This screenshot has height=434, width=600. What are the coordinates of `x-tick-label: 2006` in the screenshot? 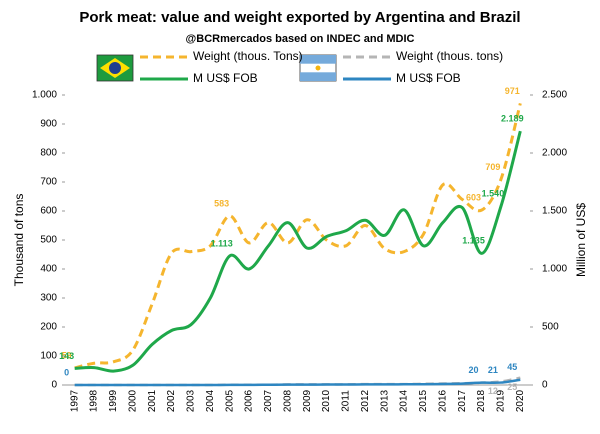 It's located at (249, 400).